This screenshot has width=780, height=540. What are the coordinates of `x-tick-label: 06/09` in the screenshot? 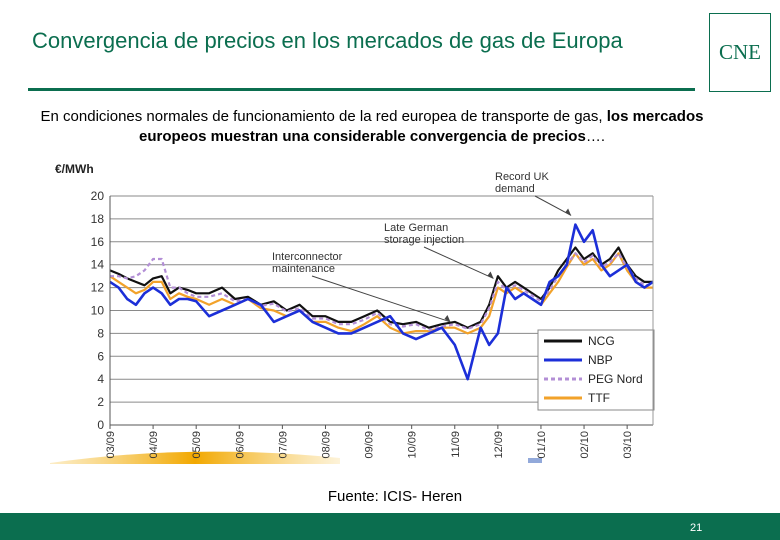 It's located at (240, 445).